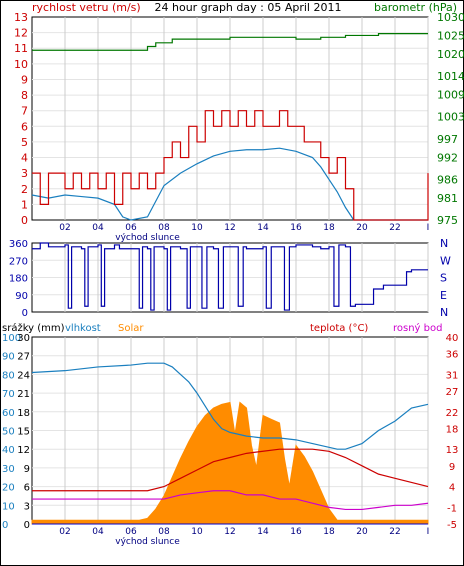  What do you see at coordinates (450, 54) in the screenshot?
I see `barometer-tick-label: 1020` at bounding box center [450, 54].